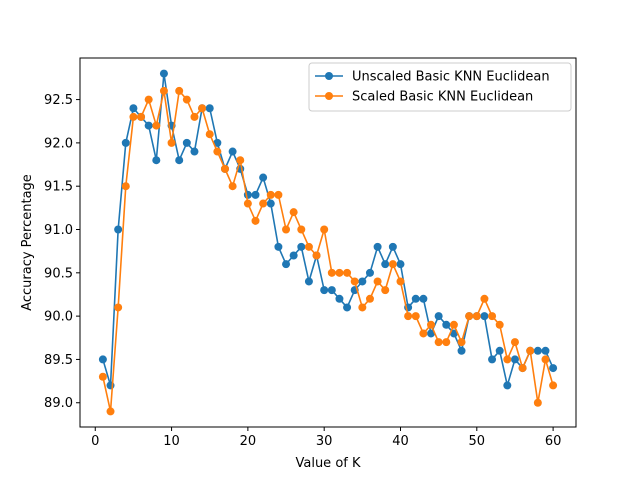 The width and height of the screenshot is (640, 480). What do you see at coordinates (327, 463) in the screenshot?
I see `x-axis-label: Value of K` at bounding box center [327, 463].